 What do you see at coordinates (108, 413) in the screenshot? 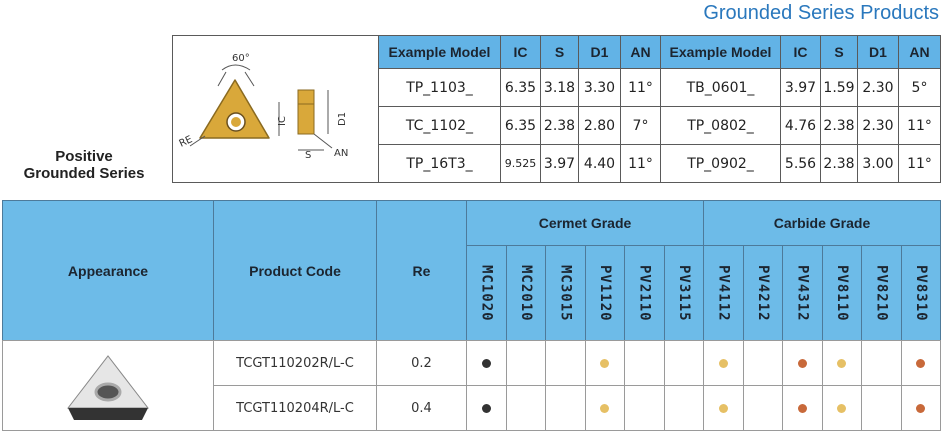
I see `insert-edge` at bounding box center [108, 413].